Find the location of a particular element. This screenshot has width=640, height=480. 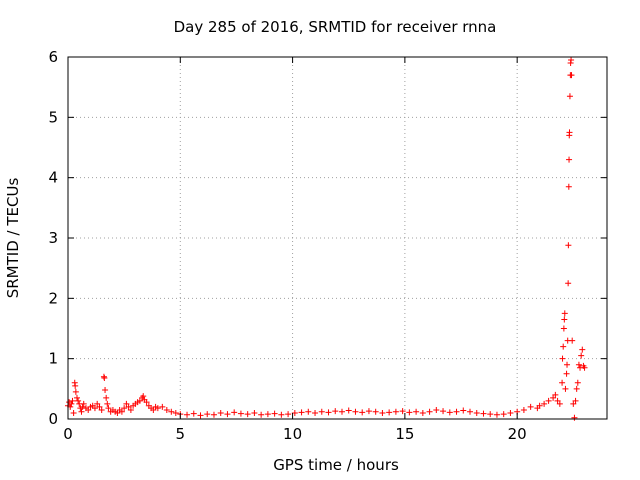

y-tick-label: 6 is located at coordinates (53, 57).